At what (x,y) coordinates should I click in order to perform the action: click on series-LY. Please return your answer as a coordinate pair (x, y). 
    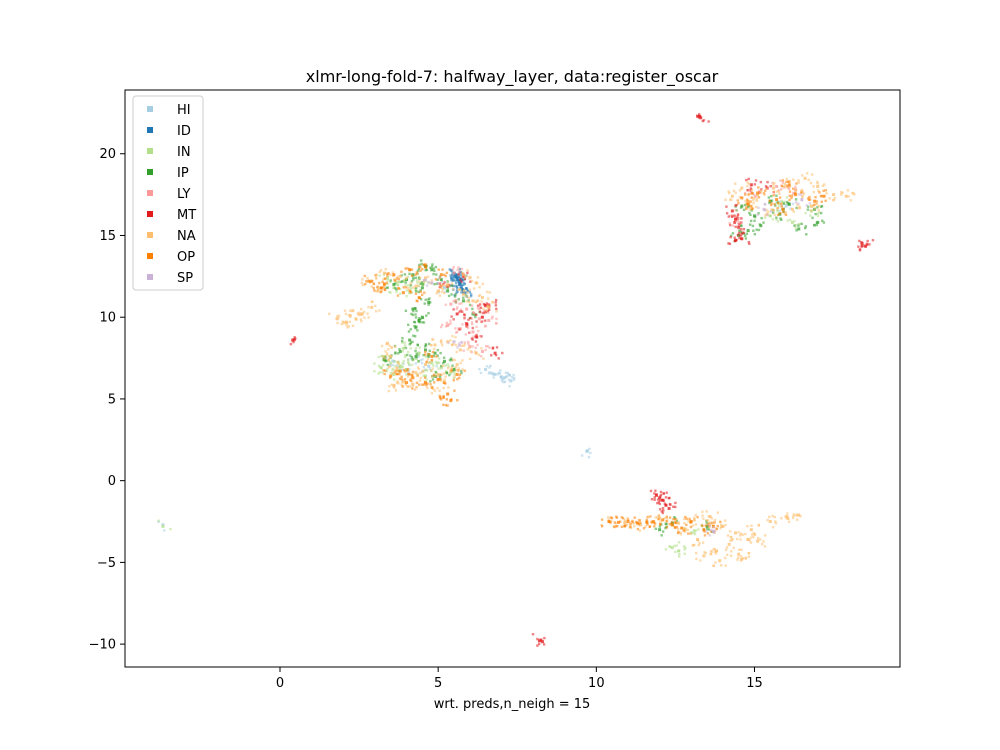
    Looking at the image, I should click on (621, 268).